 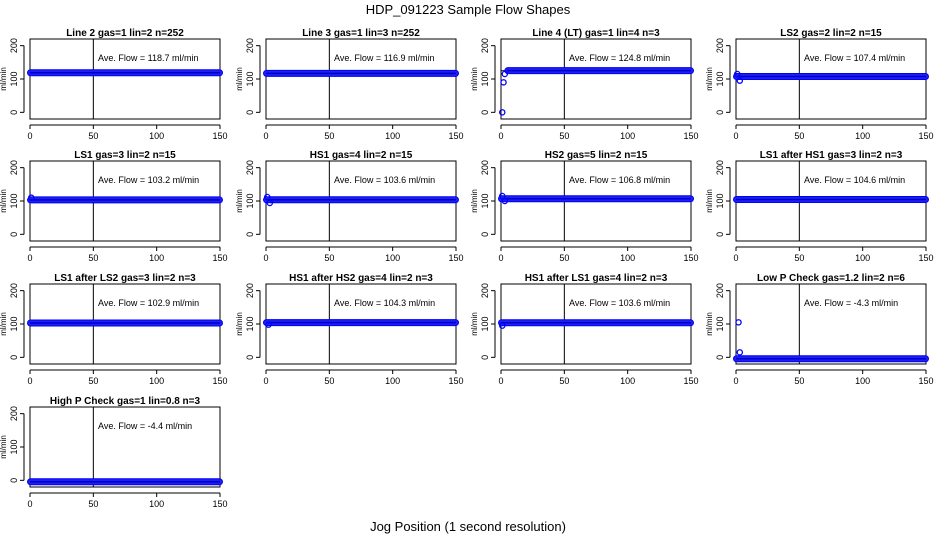 What do you see at coordinates (831, 33) in the screenshot?
I see `panel-title: LS2 gas=2 lin=2 n=15` at bounding box center [831, 33].